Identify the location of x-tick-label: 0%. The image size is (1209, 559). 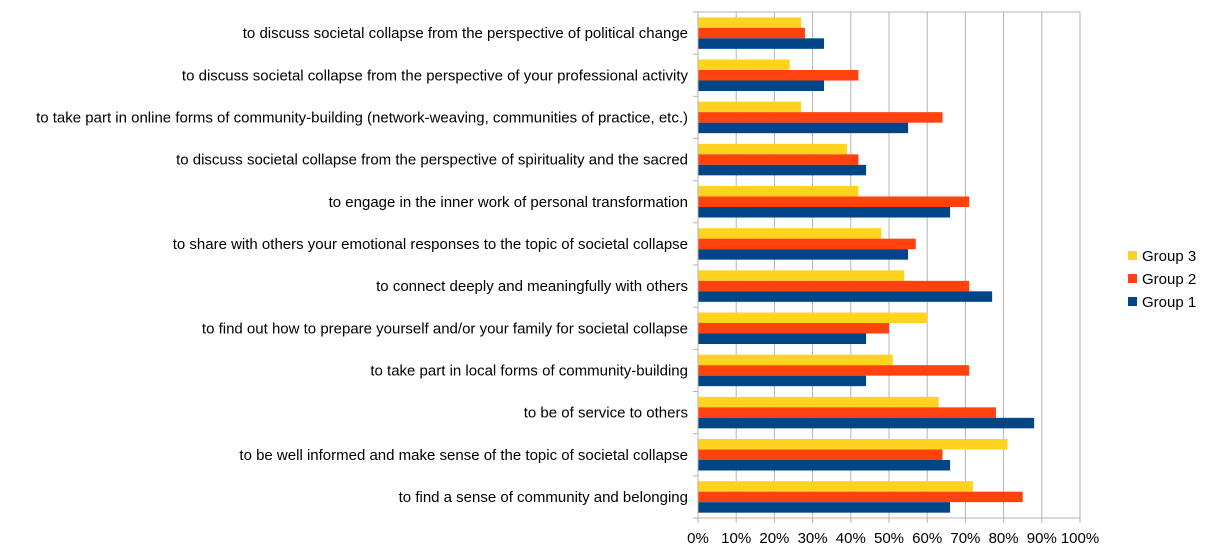
(698, 538).